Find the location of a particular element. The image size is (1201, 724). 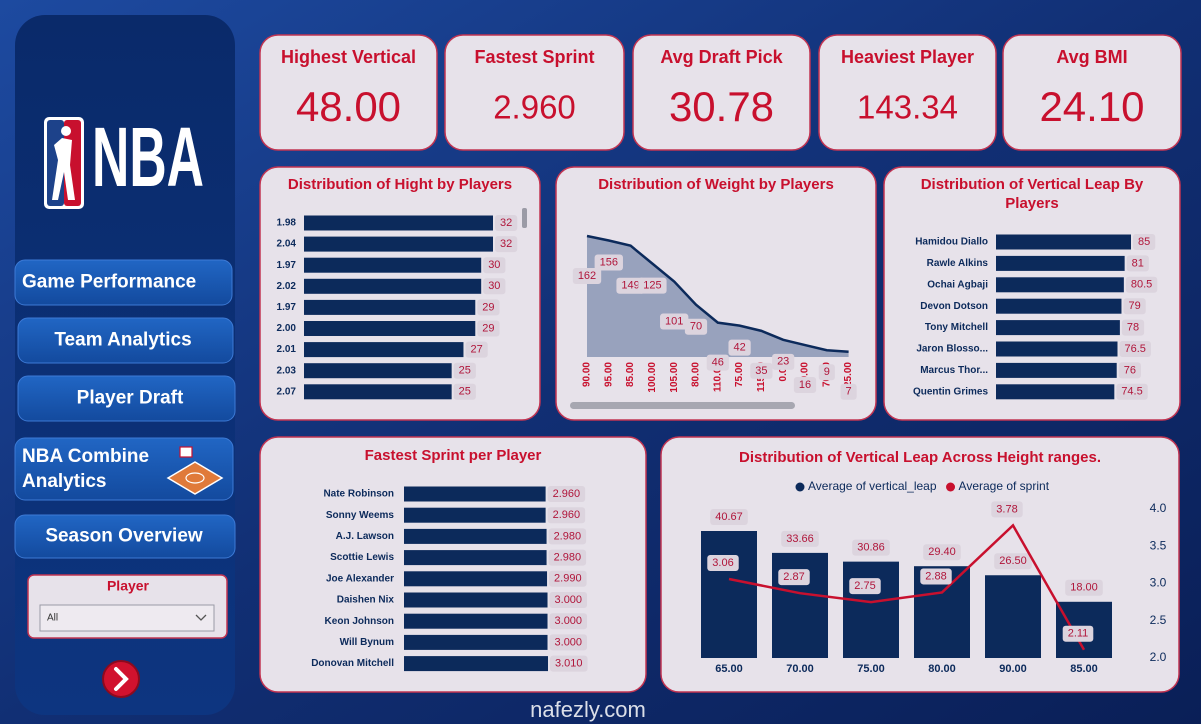

kpi-value: 48.00 is located at coordinates (348, 106).